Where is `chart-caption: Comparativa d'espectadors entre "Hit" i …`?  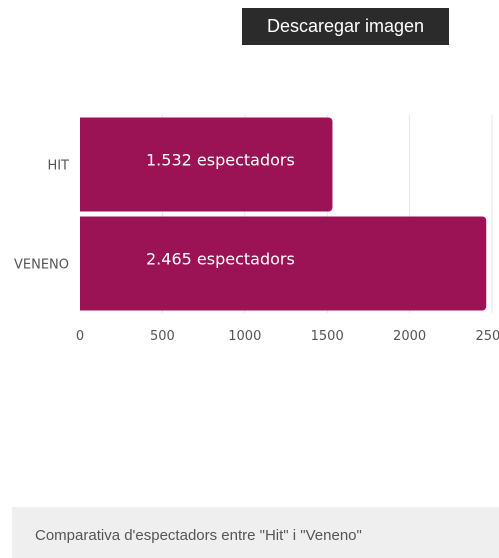 chart-caption: Comparativa d'espectadors entre "Hit" i … is located at coordinates (198, 535).